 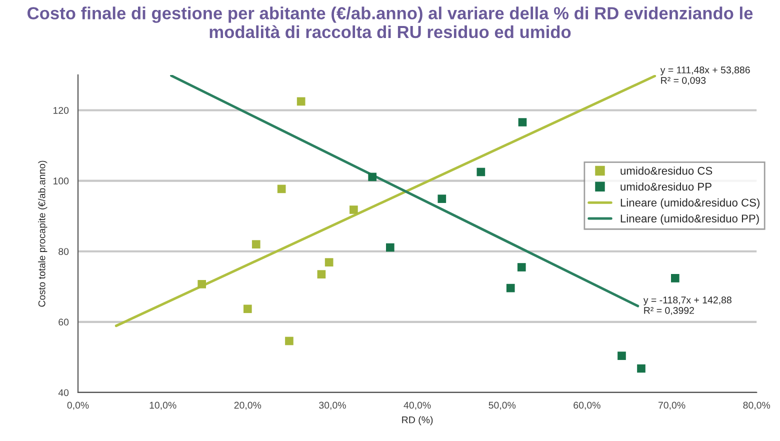 I want to click on x-tick-label: 0,0%, so click(x=78, y=406).